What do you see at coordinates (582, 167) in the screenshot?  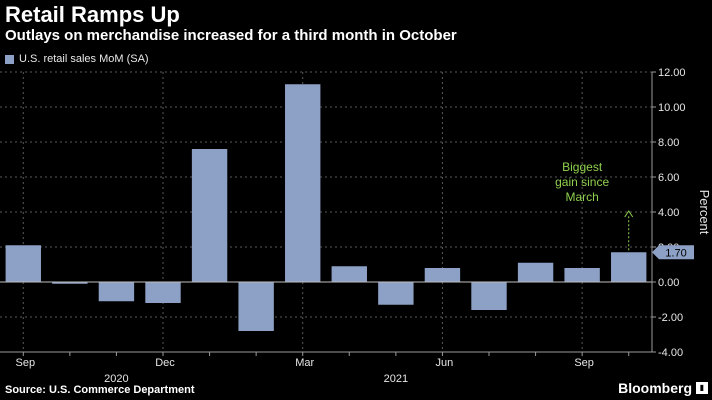 I see `annotation-text: Biggest` at bounding box center [582, 167].